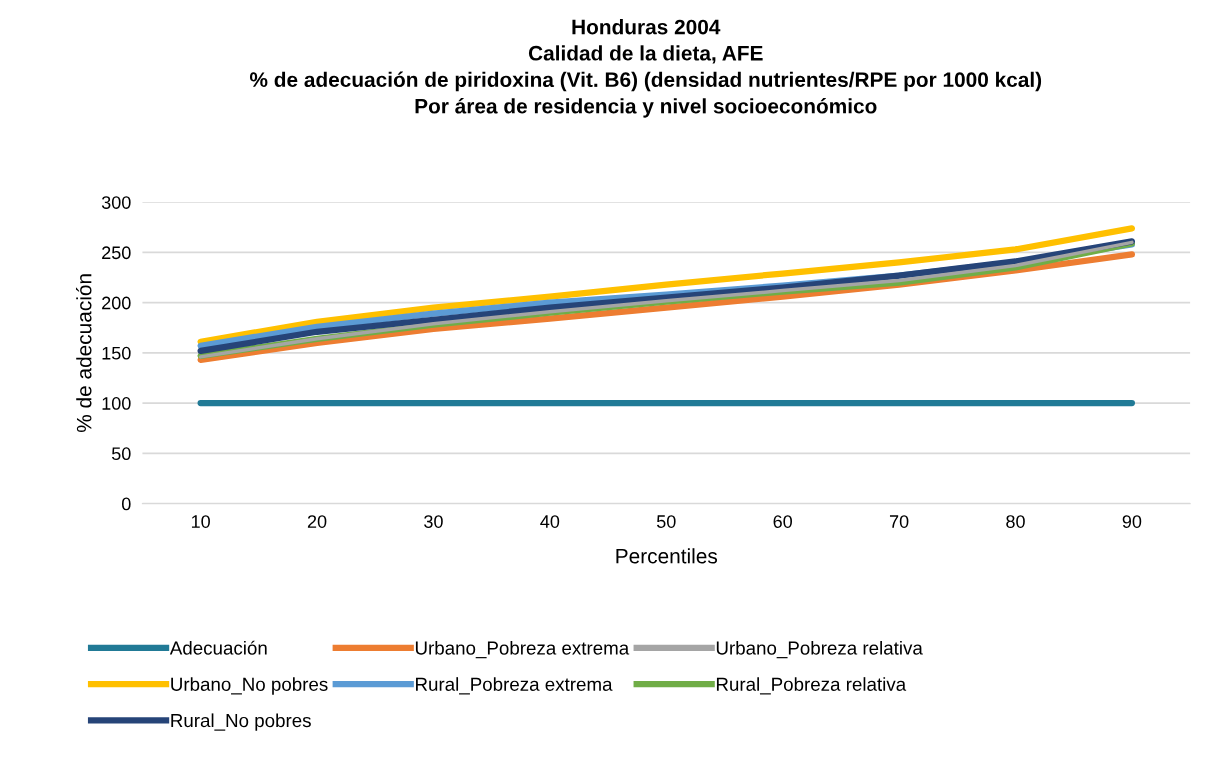 The height and width of the screenshot is (763, 1207). What do you see at coordinates (83, 353) in the screenshot?
I see `y-axis-title: % de adecuación` at bounding box center [83, 353].